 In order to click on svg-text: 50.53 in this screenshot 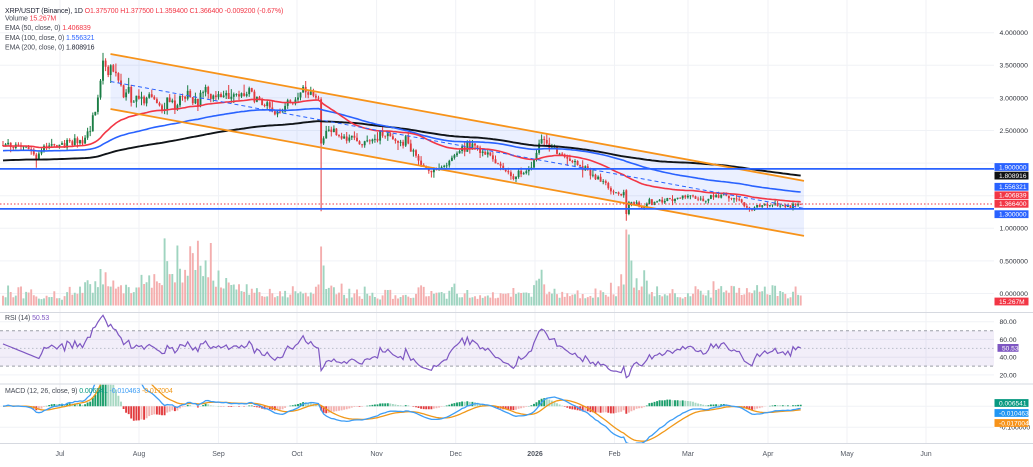, I will do `click(1010, 348)`.